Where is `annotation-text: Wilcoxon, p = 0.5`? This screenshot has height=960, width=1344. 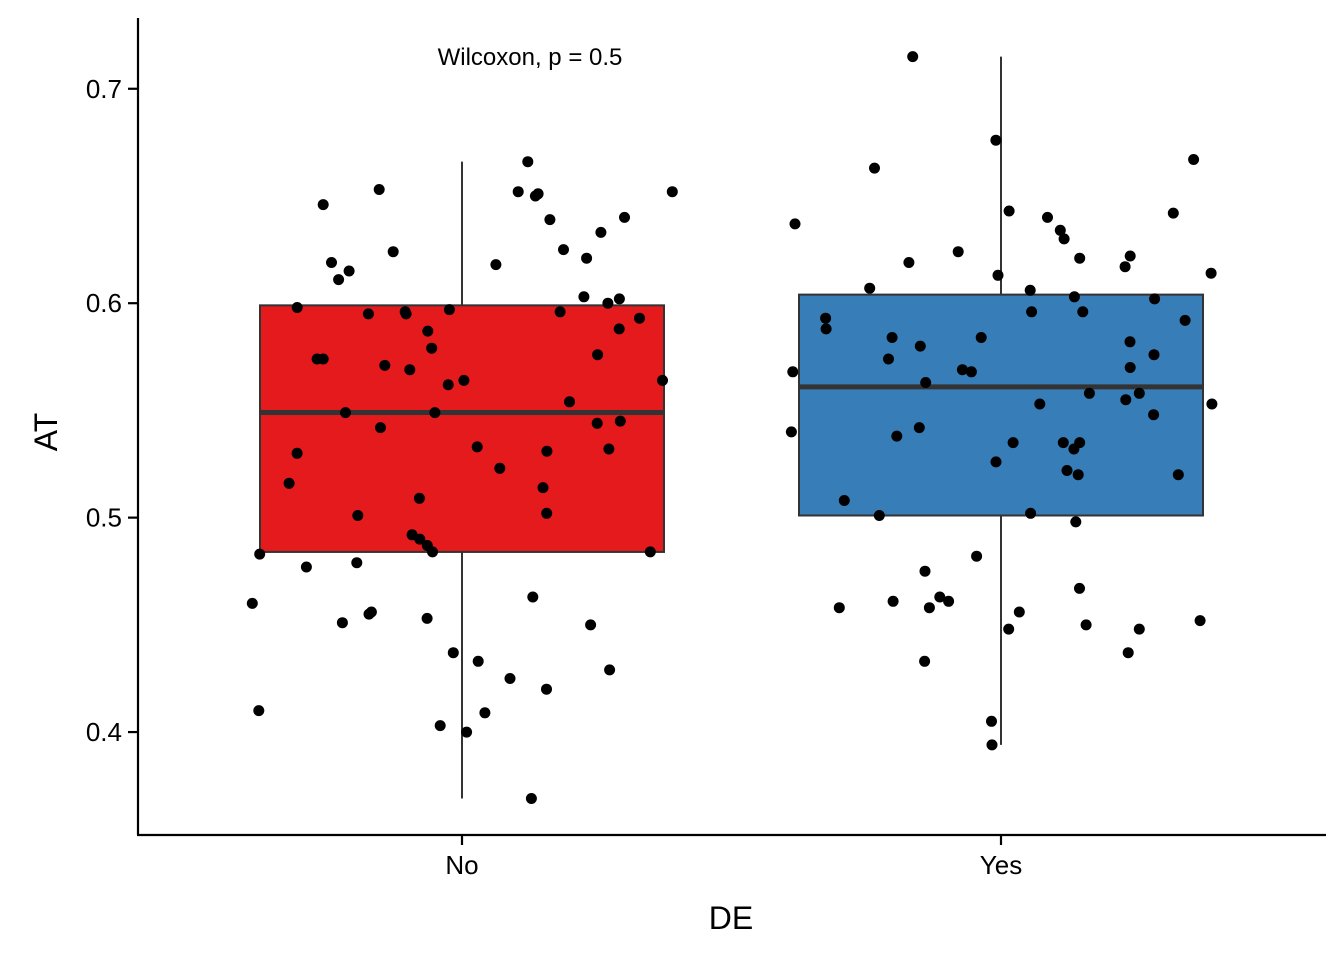
annotation-text: Wilcoxon, p = 0.5 is located at coordinates (530, 57).